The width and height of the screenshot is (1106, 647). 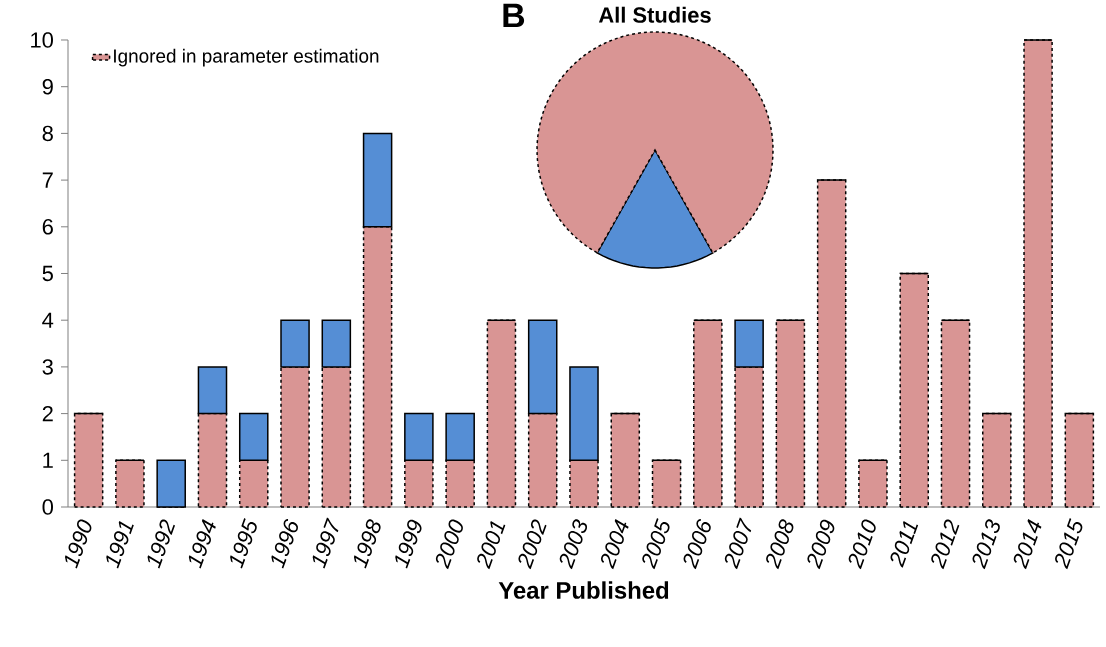 I want to click on x-tick-label: 1999, so click(x=408, y=544).